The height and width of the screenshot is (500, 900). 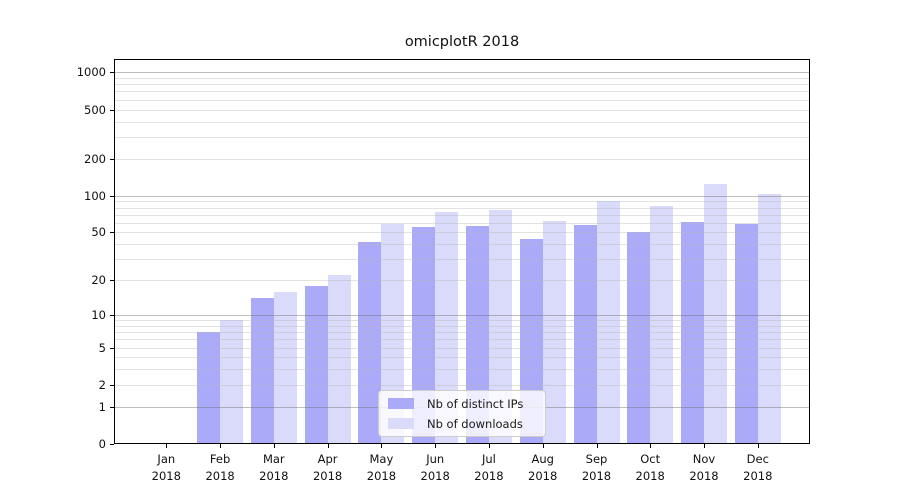 I want to click on x-tick-dec, so click(x=758, y=446).